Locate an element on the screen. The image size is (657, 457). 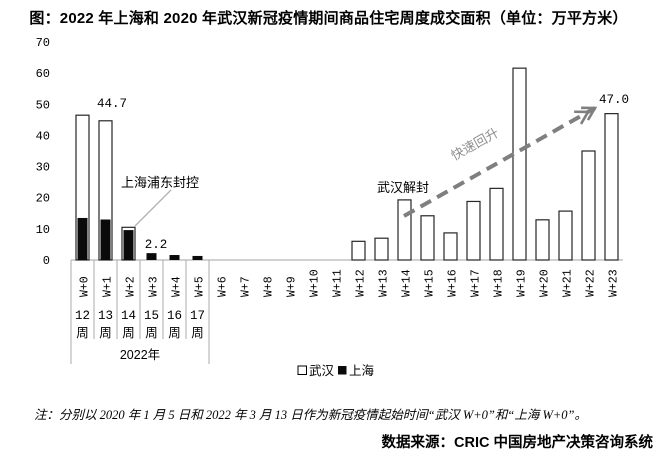
bar-shanghai-W+5 is located at coordinates (197, 257).